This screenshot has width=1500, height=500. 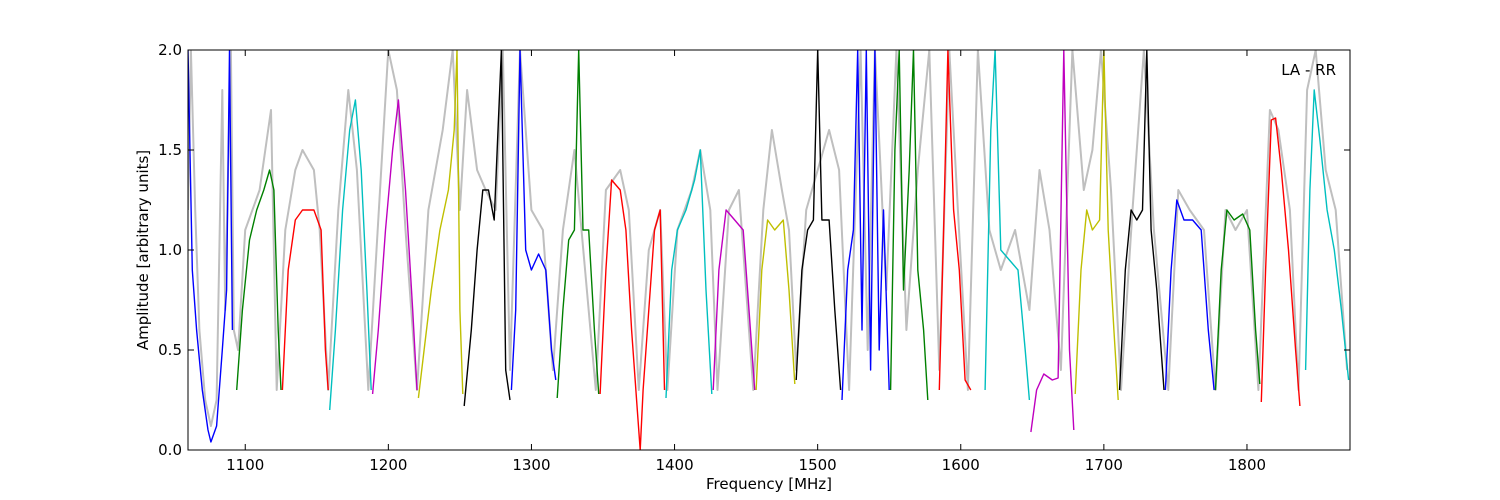 What do you see at coordinates (143, 250) in the screenshot?
I see `y-axis-label: Amplitude [arbitrary units]` at bounding box center [143, 250].